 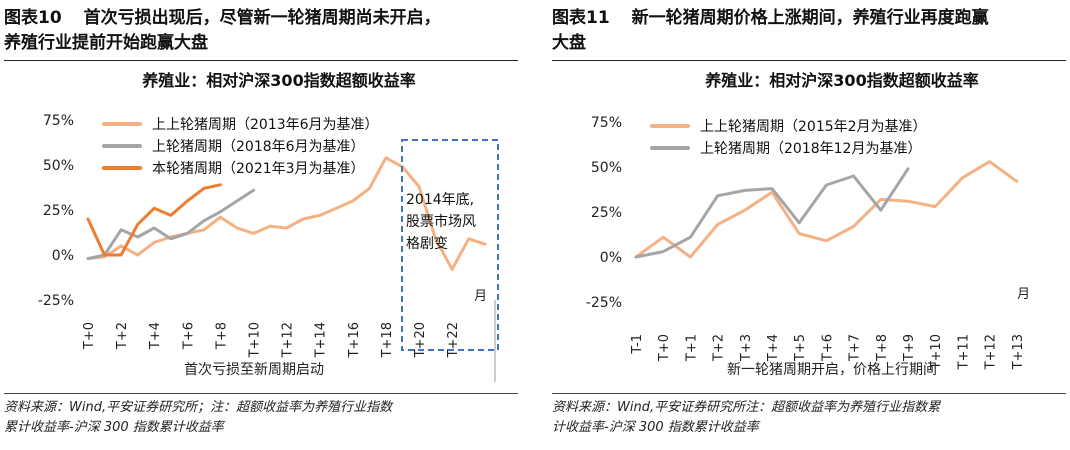 What do you see at coordinates (427, 244) in the screenshot?
I see `annotation-text: 格剧变` at bounding box center [427, 244].